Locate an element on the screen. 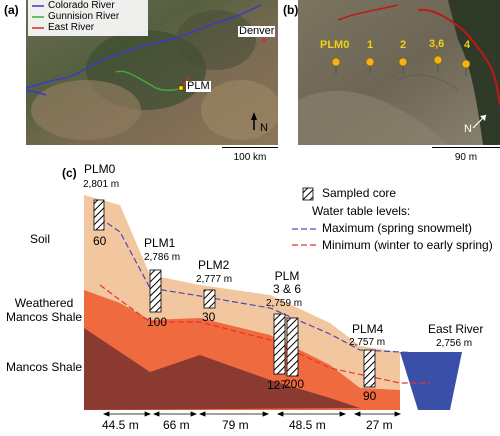  core-plm2 is located at coordinates (209, 299).